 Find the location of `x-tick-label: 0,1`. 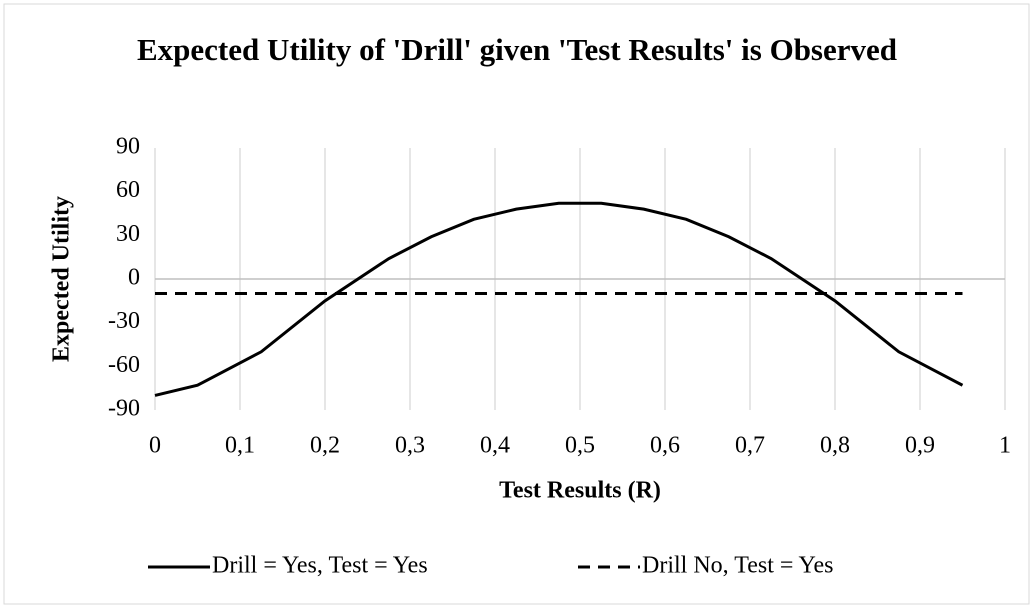

x-tick-label: 0,1 is located at coordinates (240, 446).